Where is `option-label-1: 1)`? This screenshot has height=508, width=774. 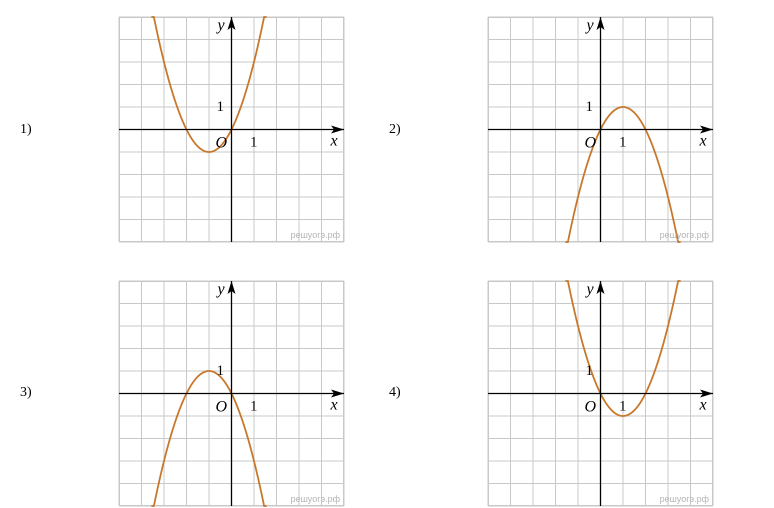
option-label-1: 1) is located at coordinates (26, 129).